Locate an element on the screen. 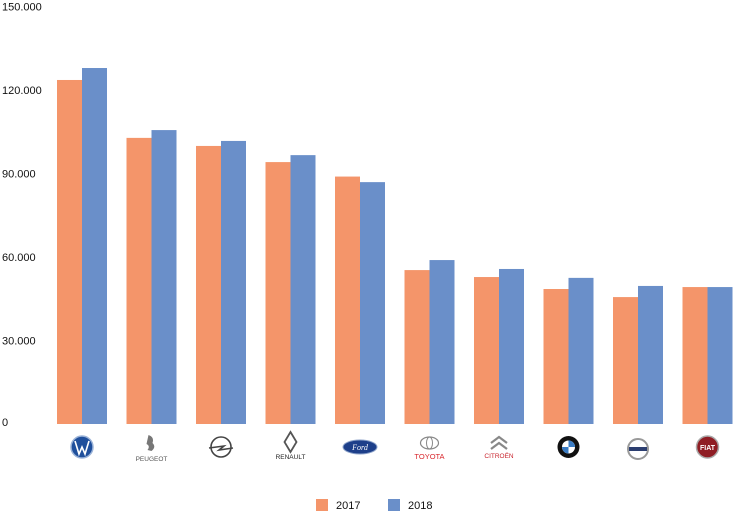 This screenshot has height=516, width=742. fiat-logo-icon is located at coordinates (707, 447).